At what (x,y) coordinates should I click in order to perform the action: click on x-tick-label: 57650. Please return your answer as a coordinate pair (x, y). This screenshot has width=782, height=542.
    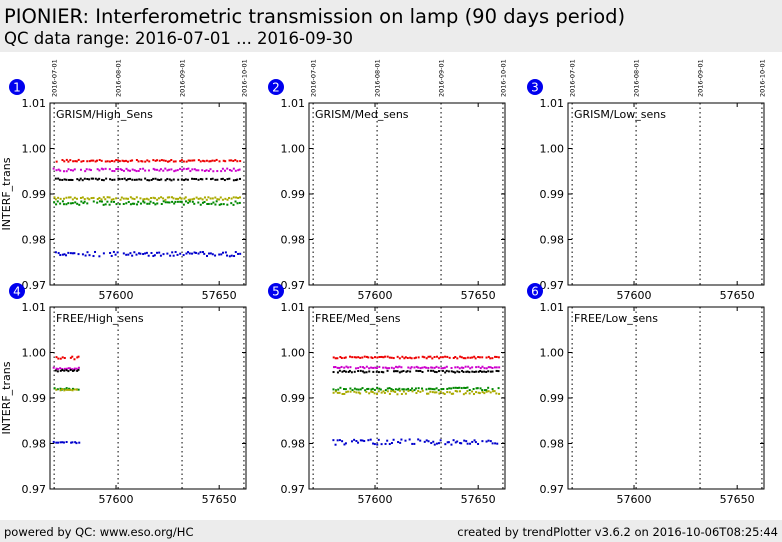
    Looking at the image, I should click on (219, 499).